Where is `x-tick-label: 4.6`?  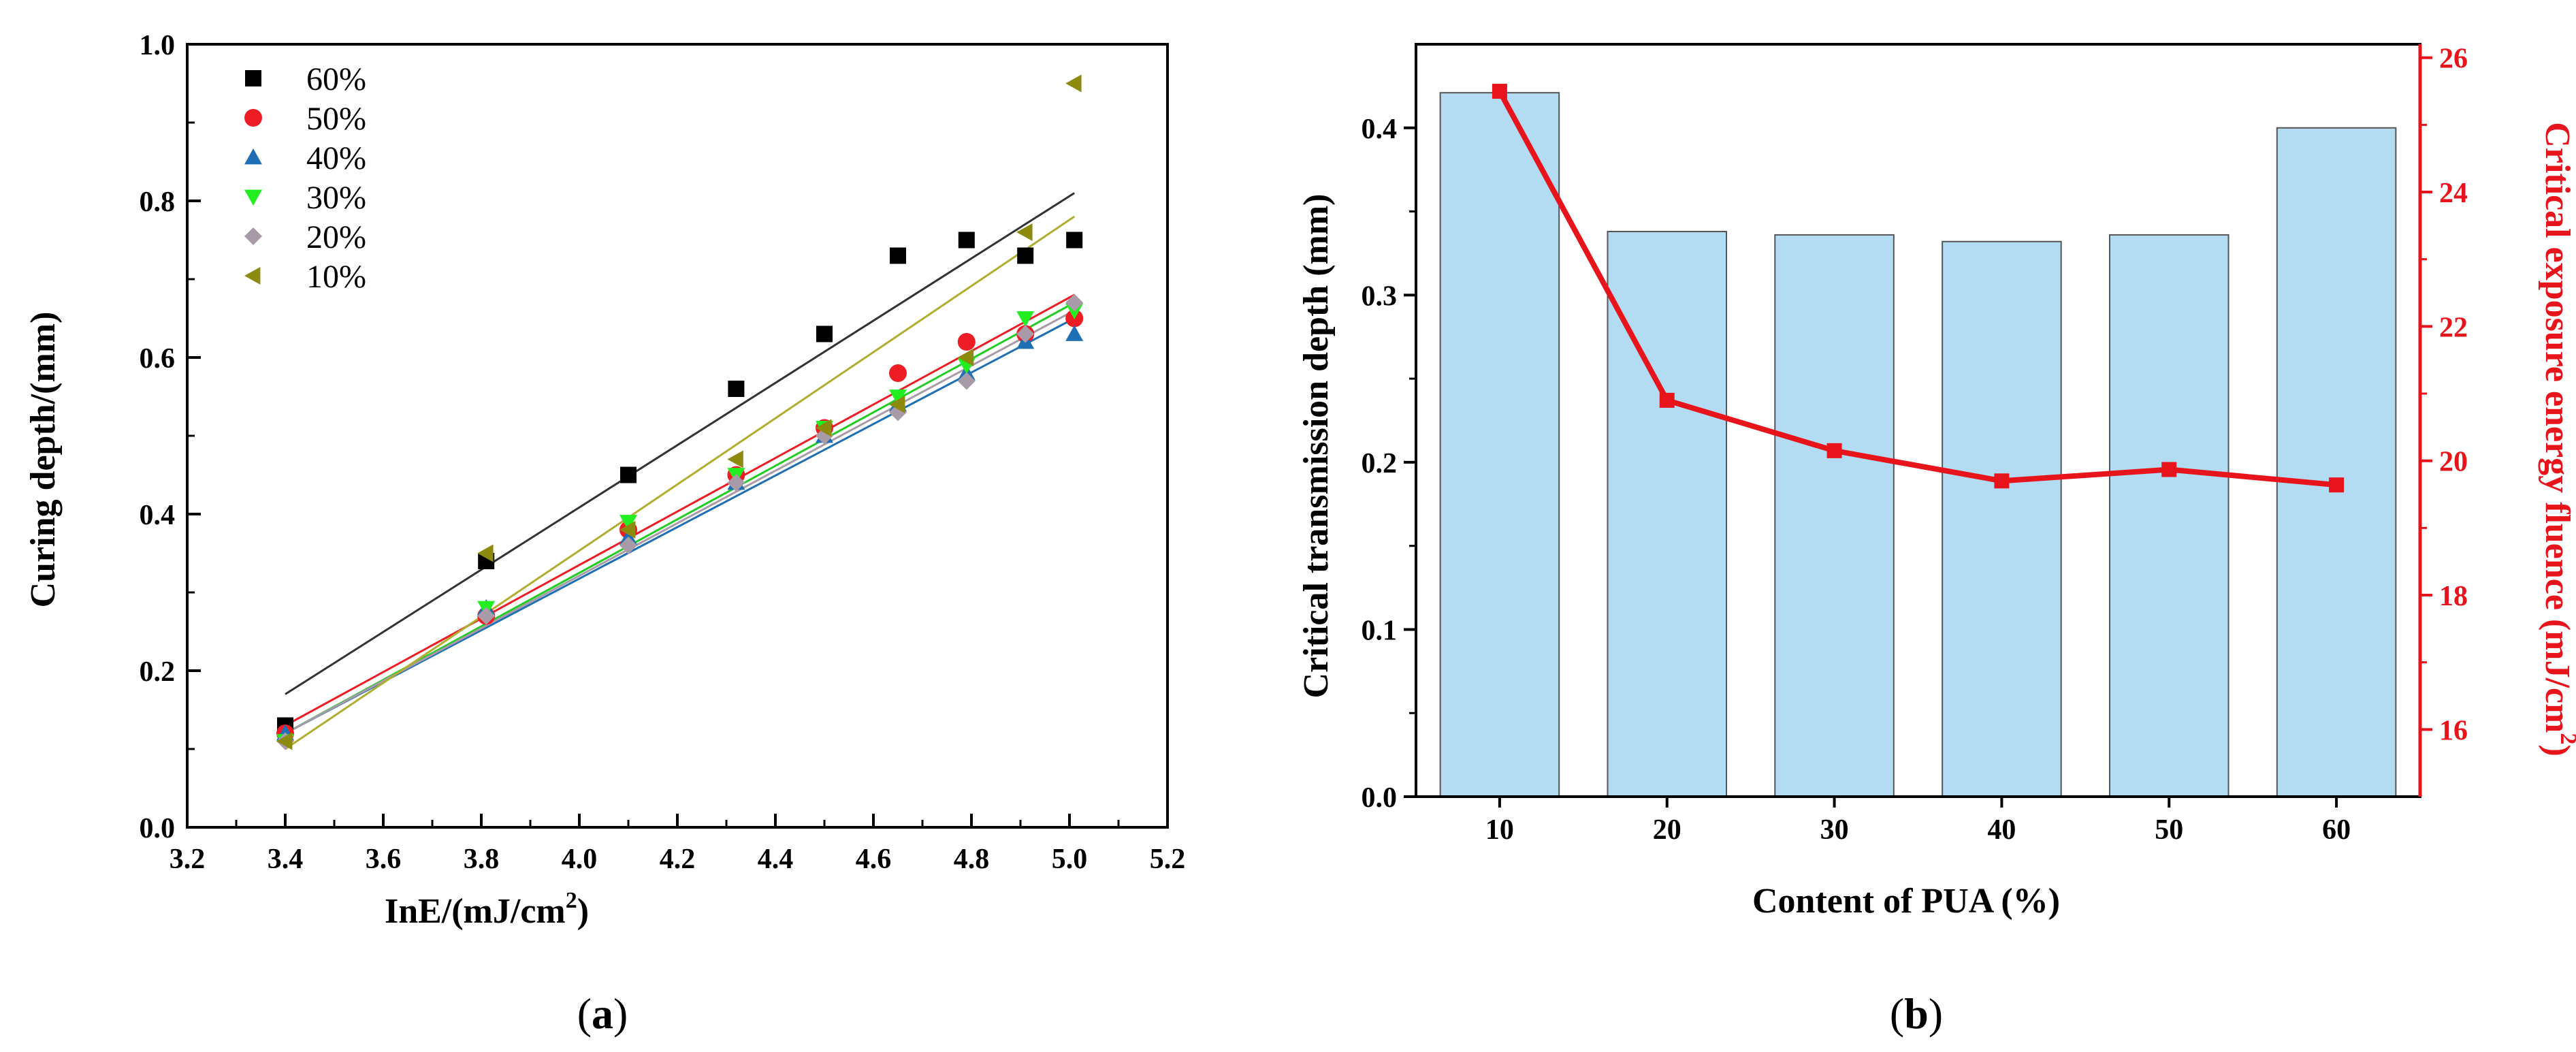 x-tick-label: 4.6 is located at coordinates (874, 859).